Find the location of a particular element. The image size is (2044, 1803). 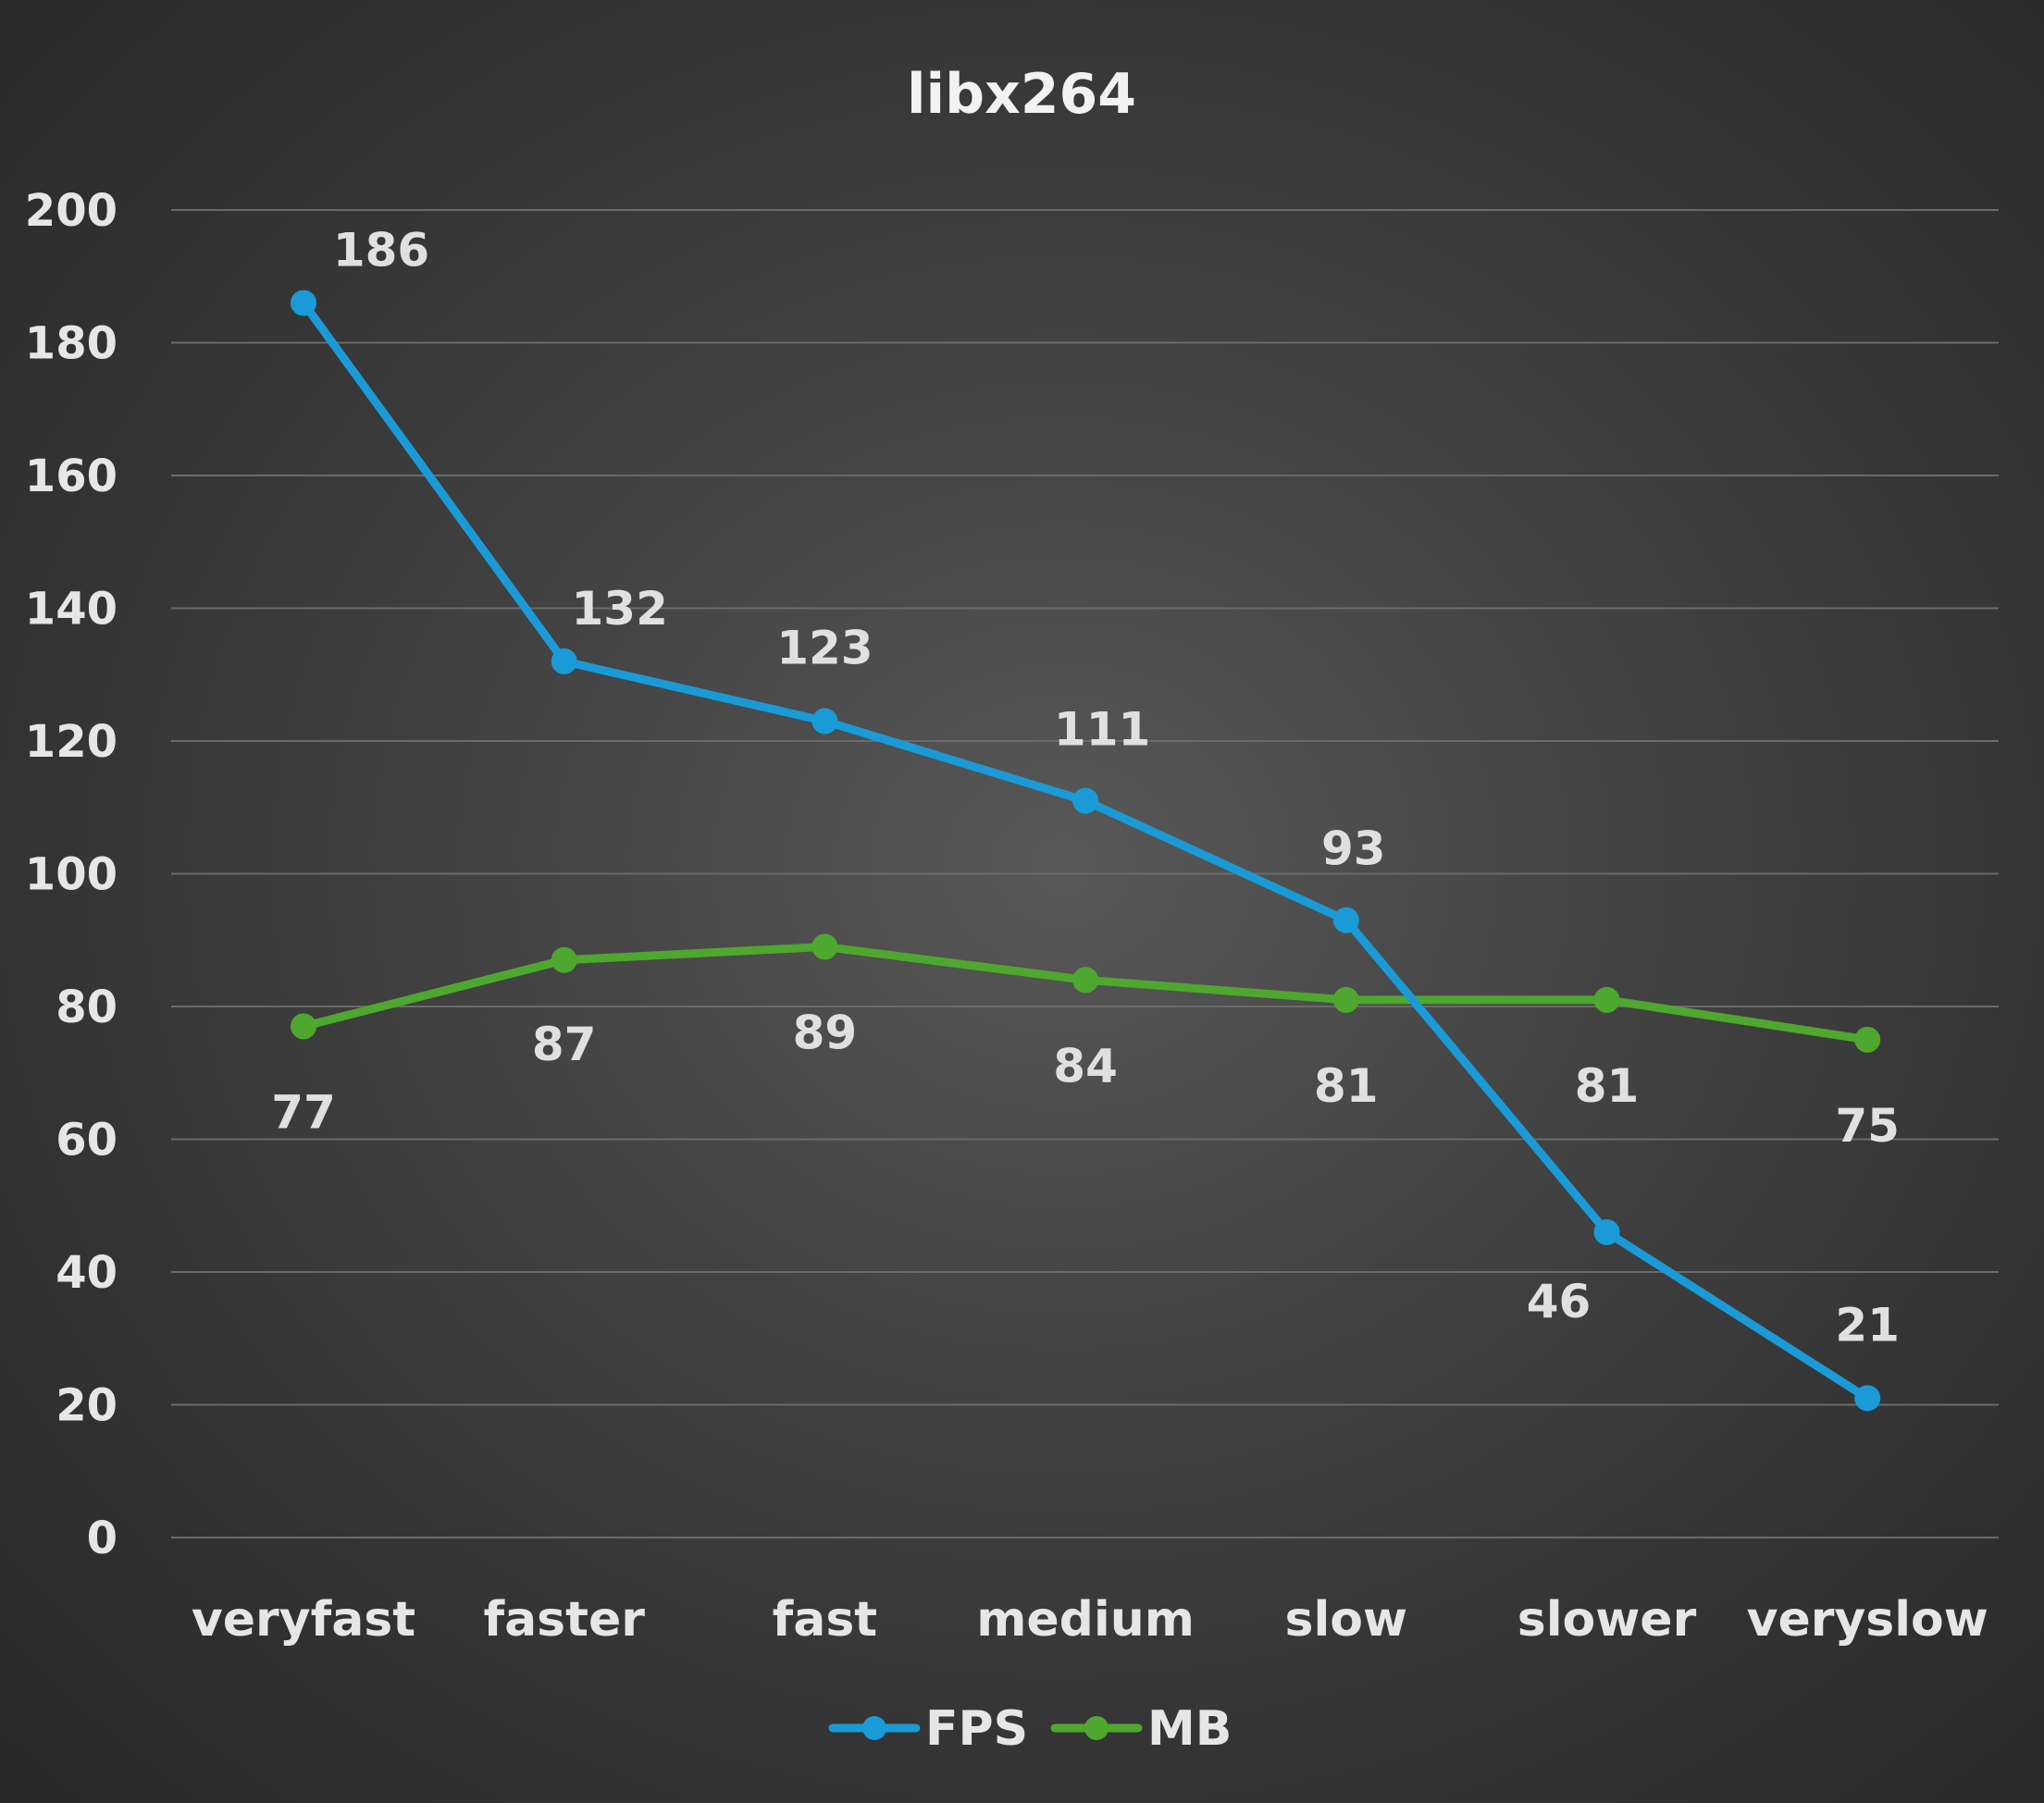

x-category-label: fast is located at coordinates (825, 1620).